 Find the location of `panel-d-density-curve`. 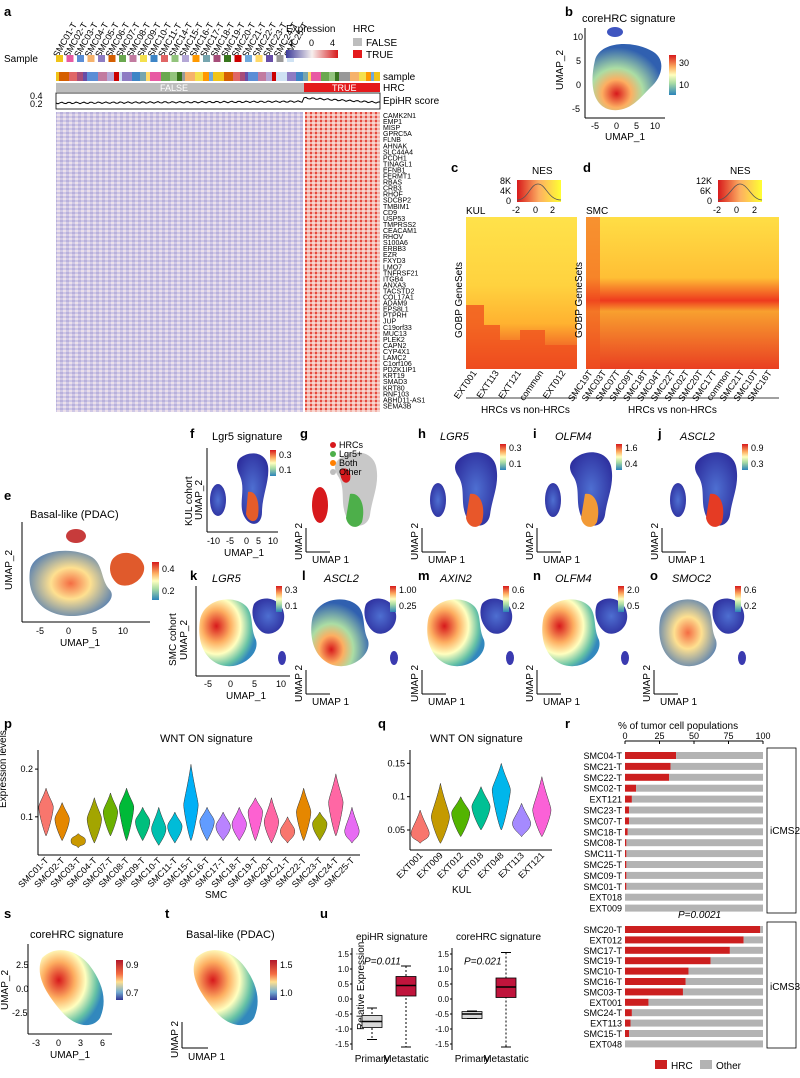

panel-d-density-curve is located at coordinates (740, 192).